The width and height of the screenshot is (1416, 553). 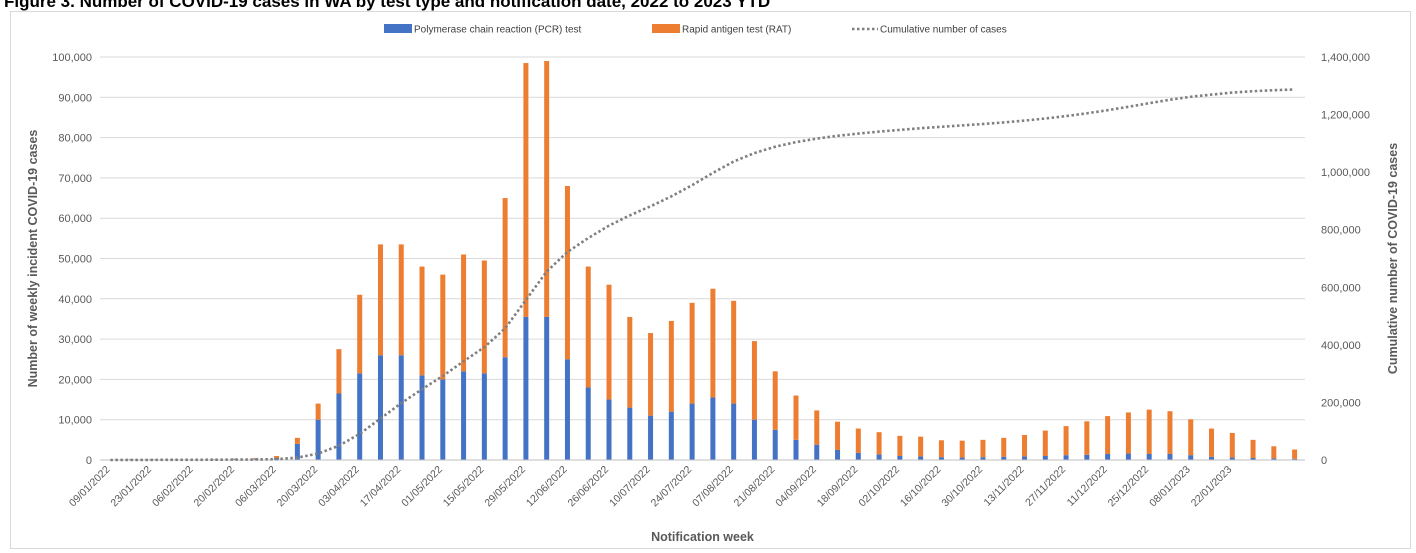 I want to click on x-tick-label: 09/01/2022, so click(x=90, y=487).